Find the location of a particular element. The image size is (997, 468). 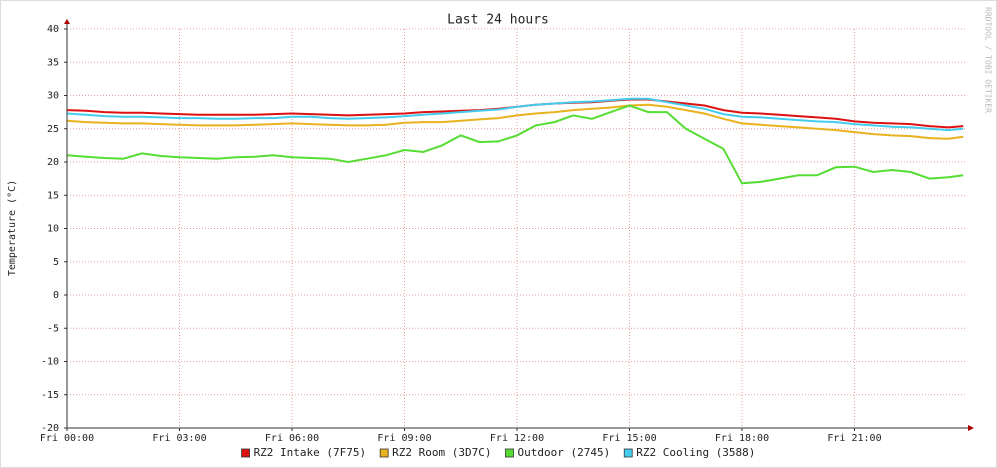

y-tick-label: 10 is located at coordinates (53, 229).